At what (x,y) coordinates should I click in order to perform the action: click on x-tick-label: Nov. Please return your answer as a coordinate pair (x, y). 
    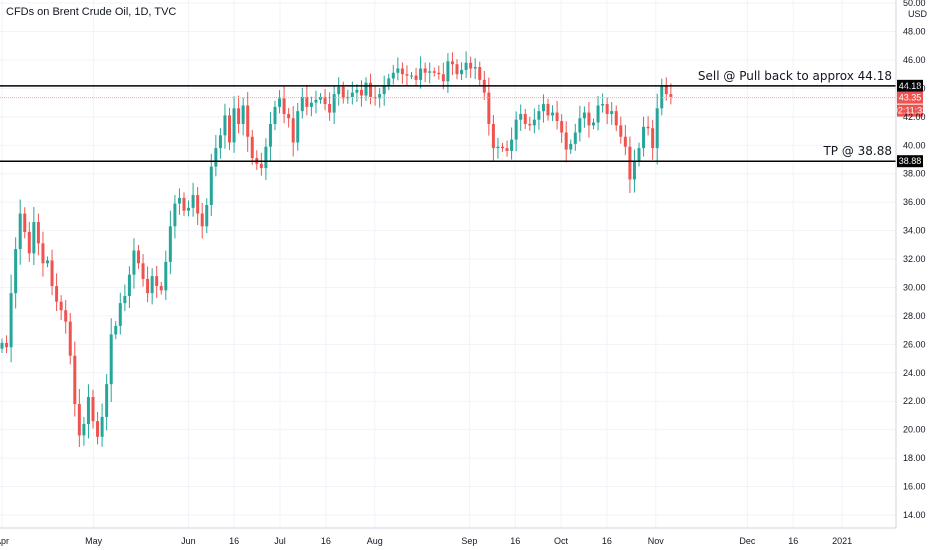
    Looking at the image, I should click on (656, 541).